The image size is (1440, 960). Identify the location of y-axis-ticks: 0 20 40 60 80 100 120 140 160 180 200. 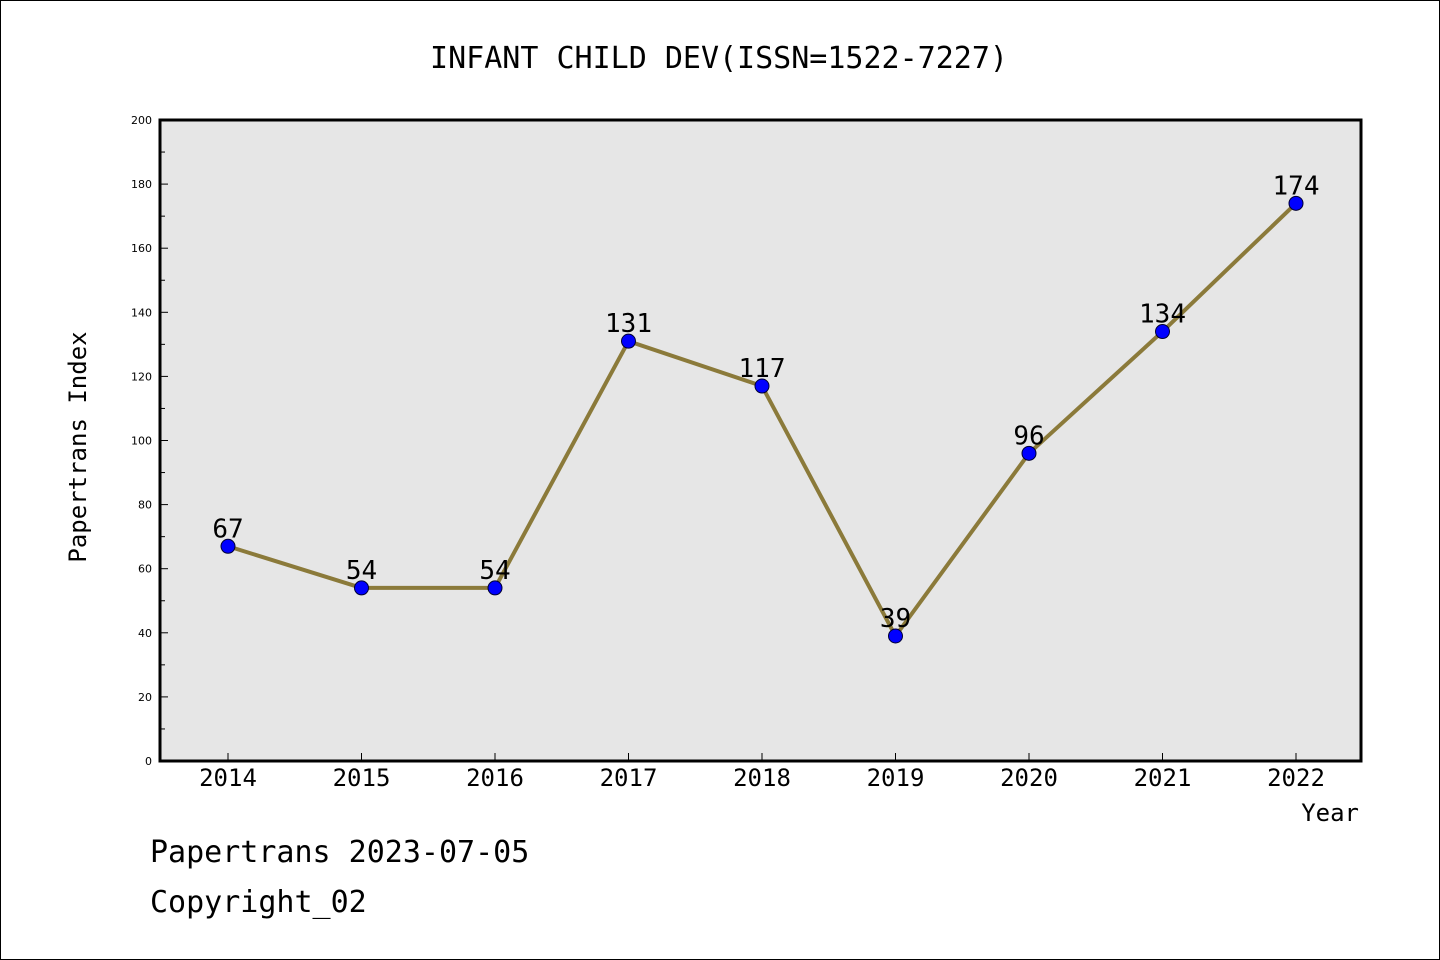
(149, 441).